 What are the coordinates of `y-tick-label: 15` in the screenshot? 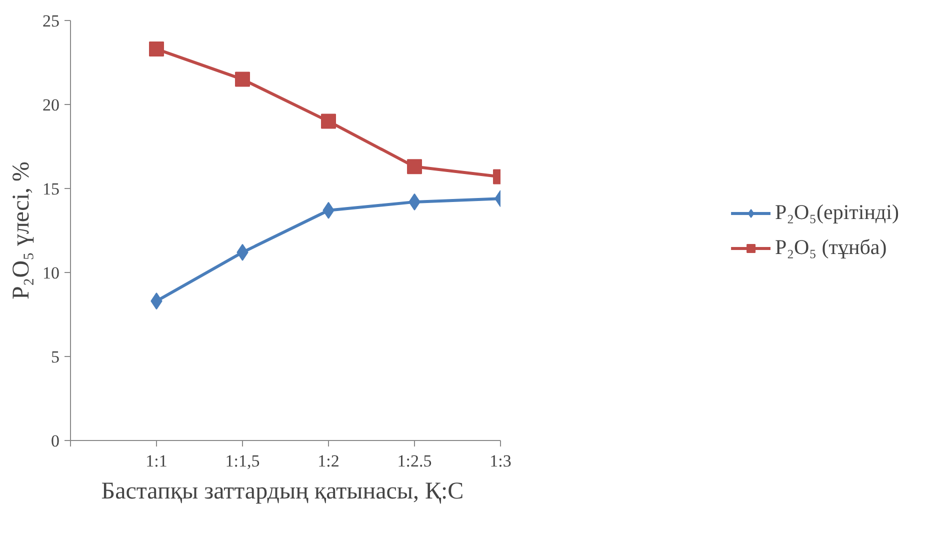 It's located at (51, 189).